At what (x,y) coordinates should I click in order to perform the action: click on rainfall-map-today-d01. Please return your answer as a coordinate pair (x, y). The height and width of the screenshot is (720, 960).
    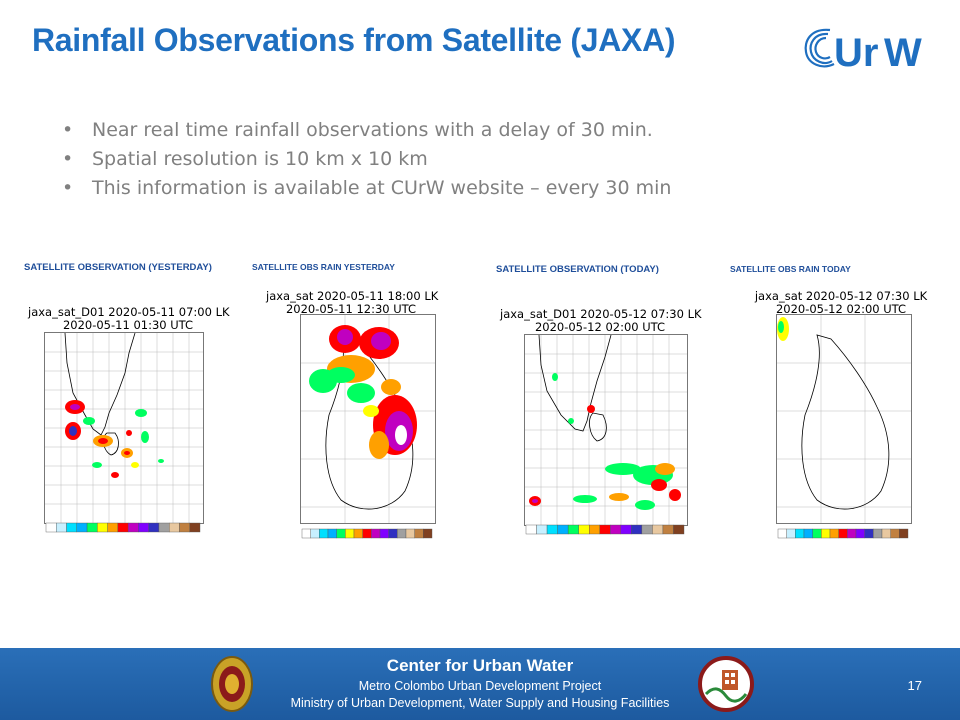
    Looking at the image, I should click on (606, 430).